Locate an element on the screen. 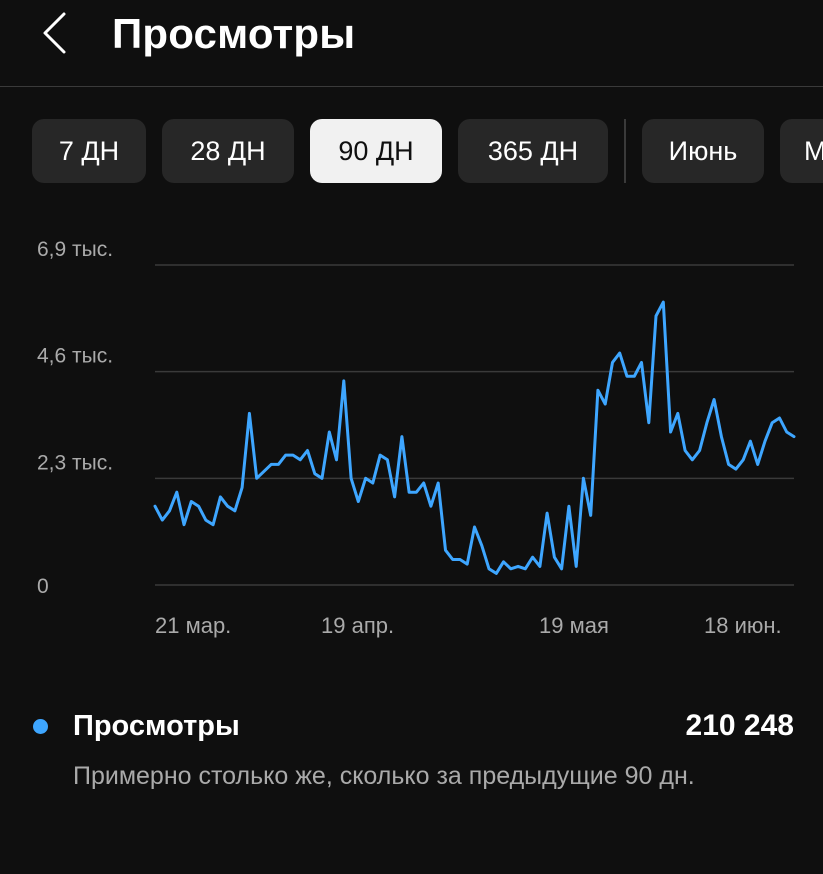 The width and height of the screenshot is (823, 874). period-selector: 7 ДН 28 ДН 90 ДН 365 ДН Июнь М is located at coordinates (427, 151).